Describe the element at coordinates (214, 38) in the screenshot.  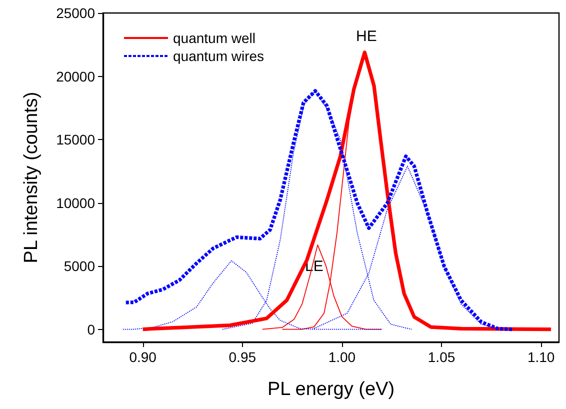
I see `legend-label: quantum well` at that location.